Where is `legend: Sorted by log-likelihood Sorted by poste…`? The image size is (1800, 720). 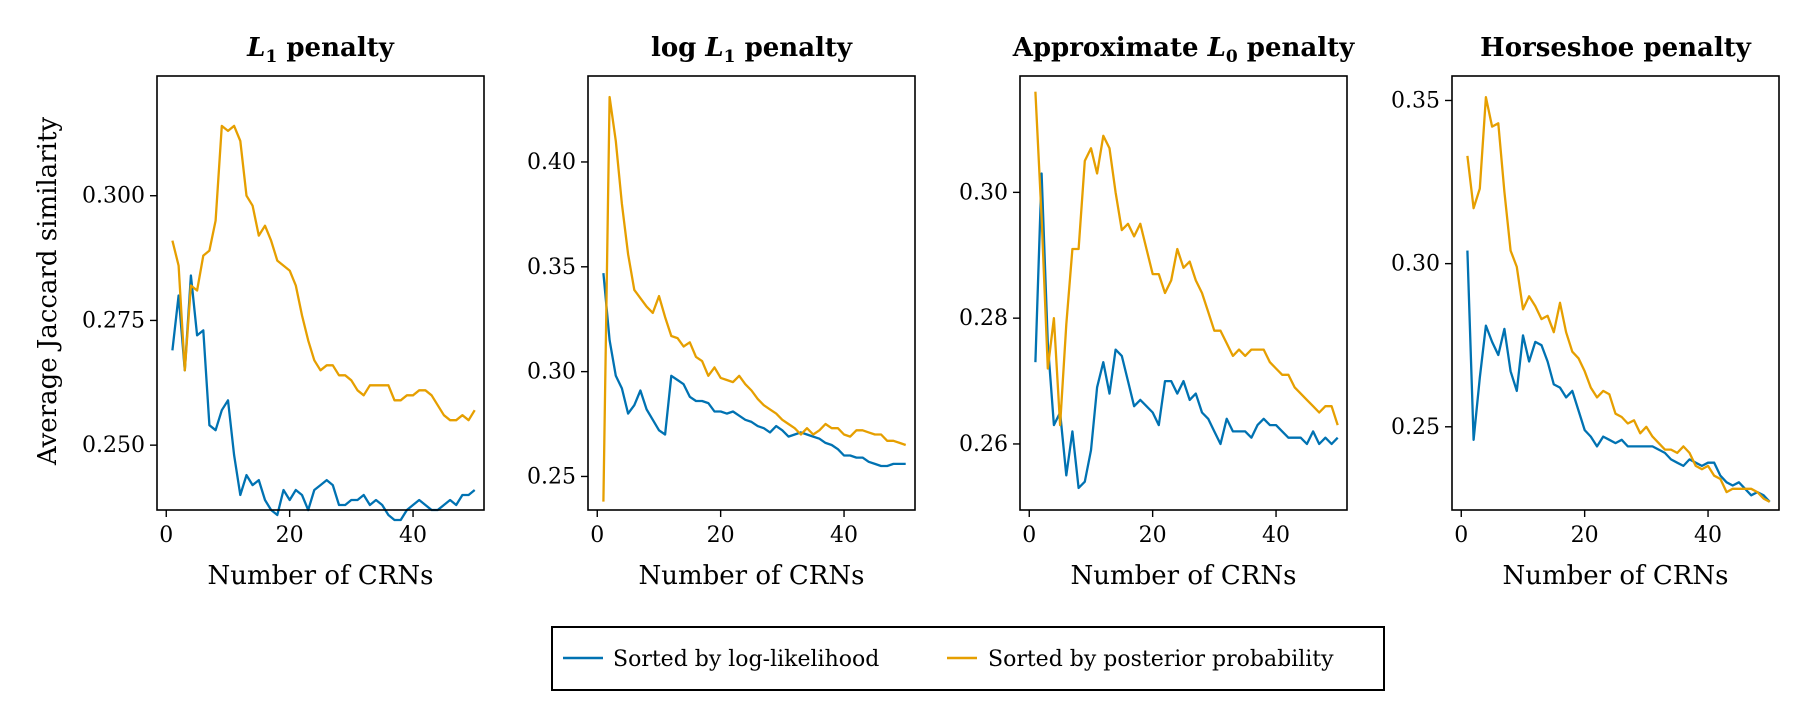 legend: Sorted by log-likelihood Sorted by poste… is located at coordinates (968, 658).